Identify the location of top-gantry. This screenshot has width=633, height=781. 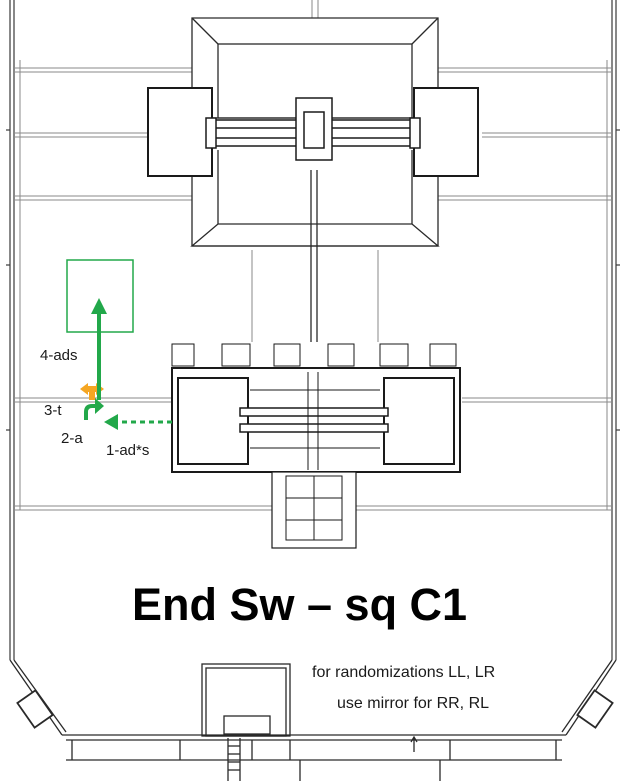
(313, 132).